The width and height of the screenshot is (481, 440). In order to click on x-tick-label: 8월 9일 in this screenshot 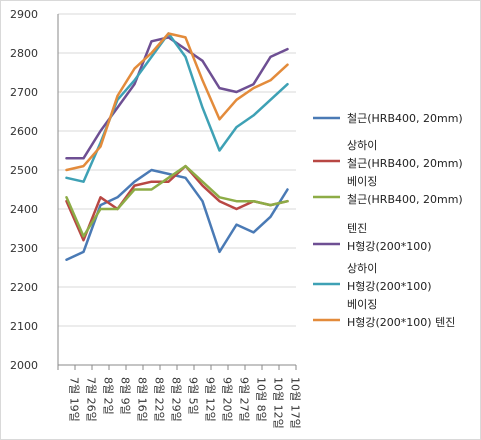, I will do `click(126, 396)`.